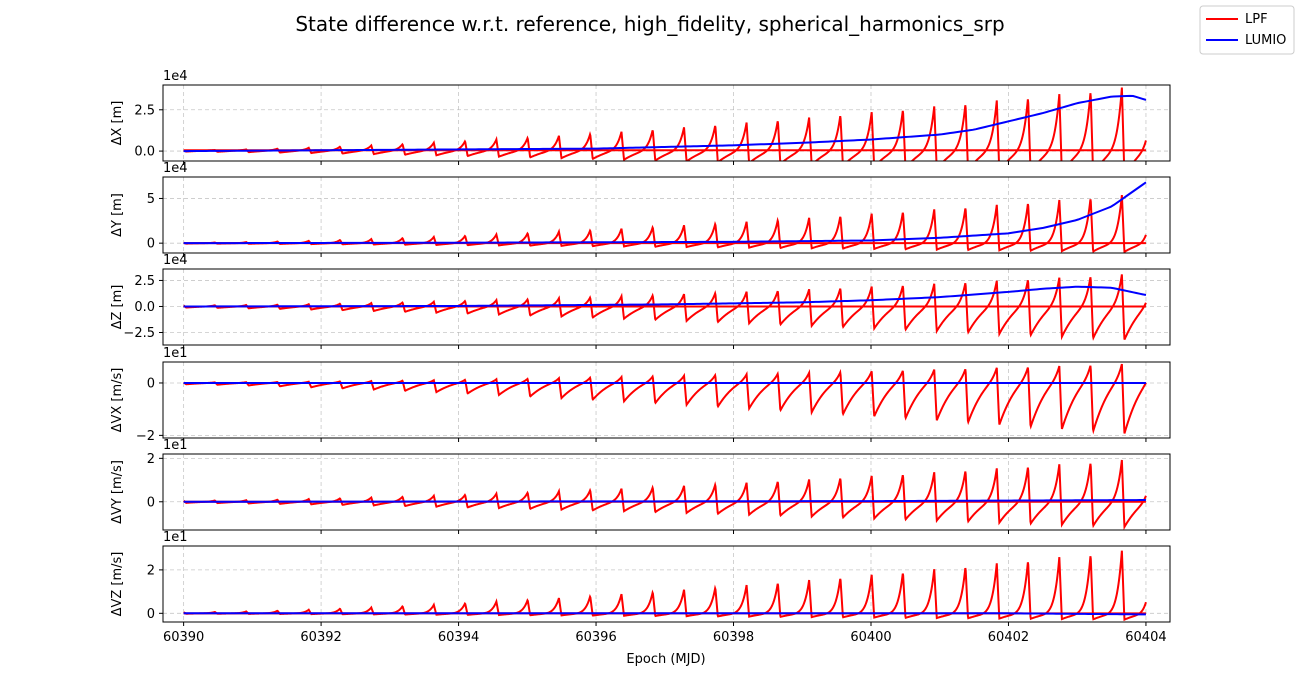  What do you see at coordinates (1145, 637) in the screenshot?
I see `x-tick-label: 60404` at bounding box center [1145, 637].